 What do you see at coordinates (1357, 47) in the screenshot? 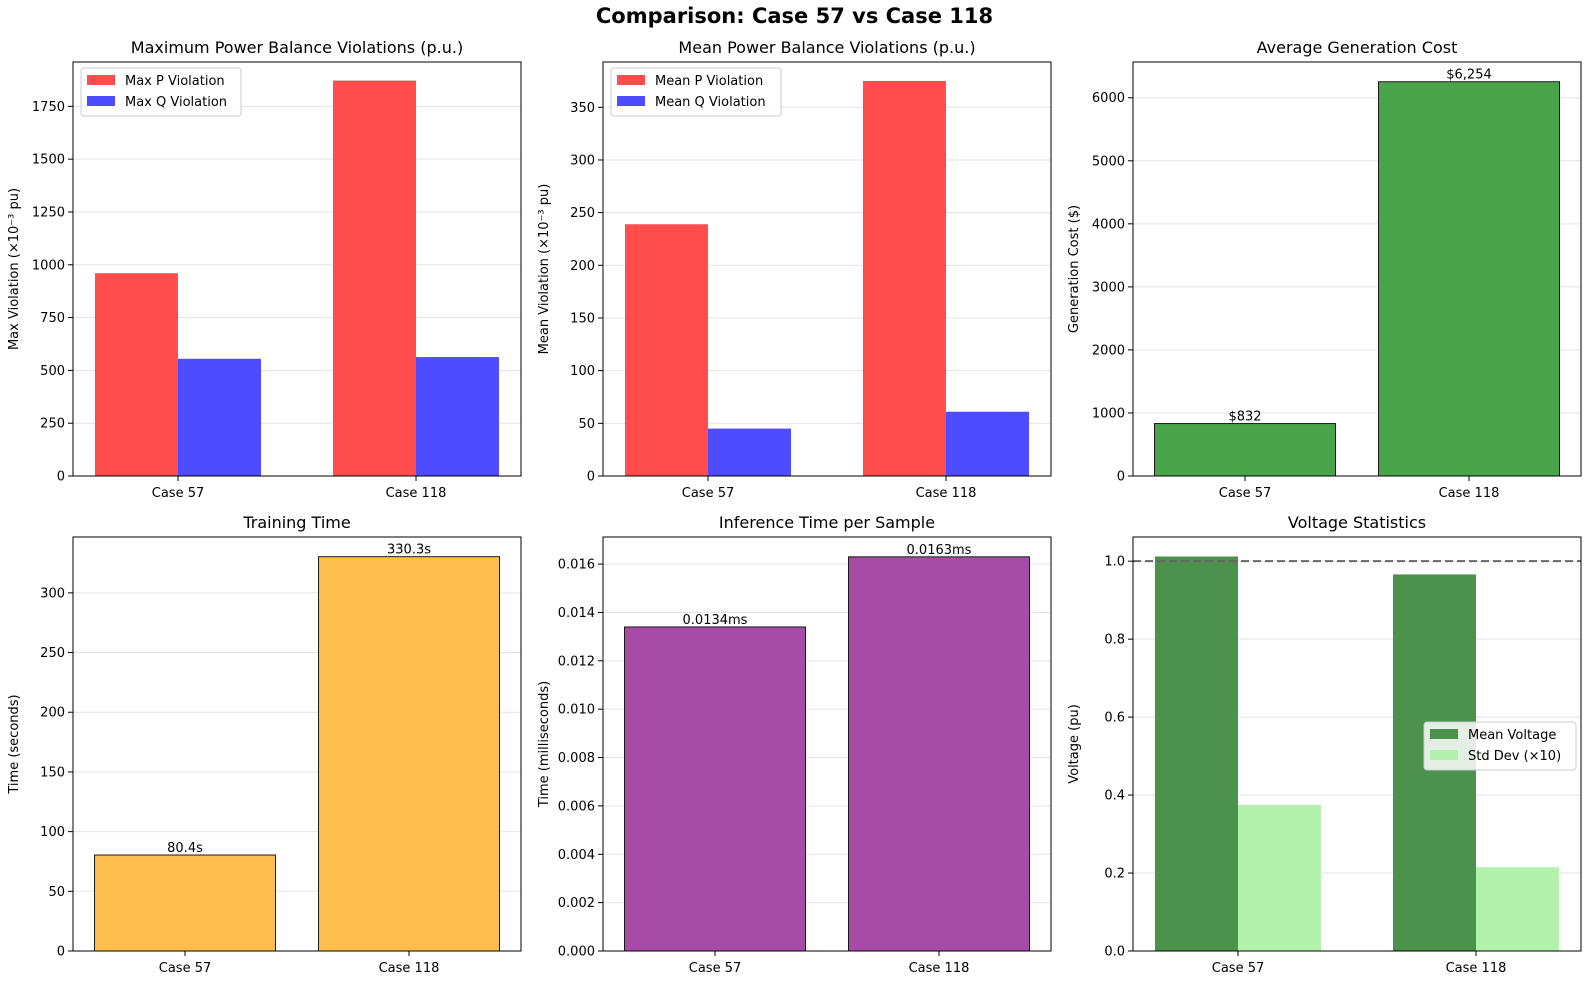
I see `chart-title: Average Generation Cost` at bounding box center [1357, 47].